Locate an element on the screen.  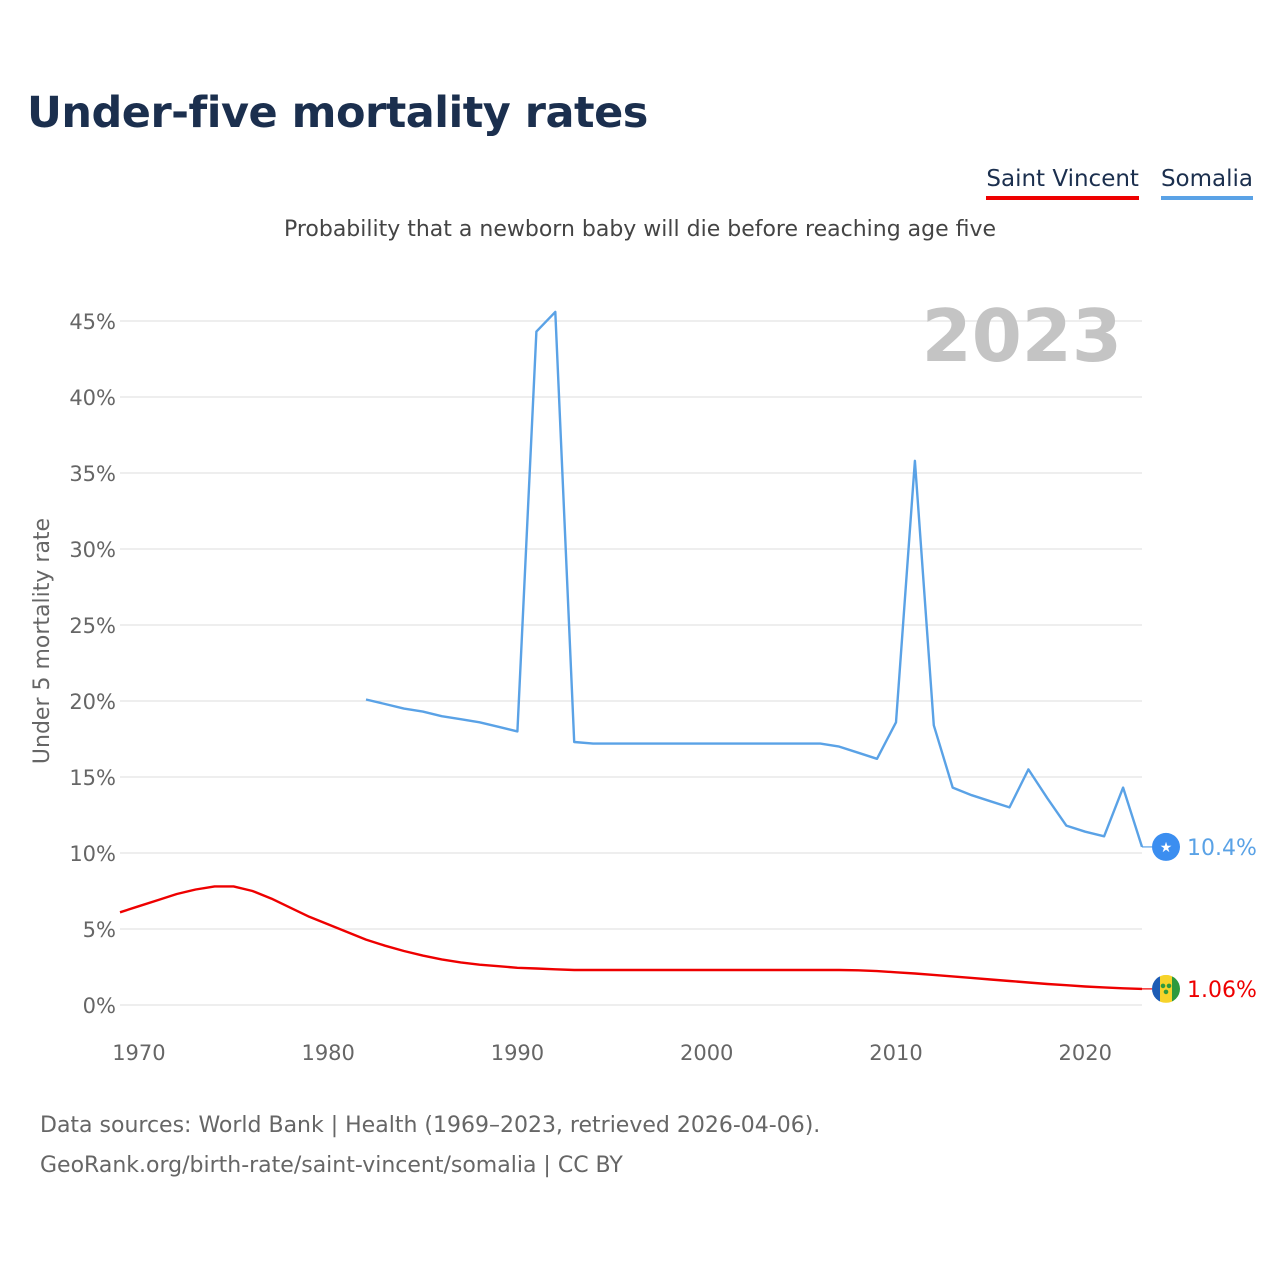
end-label-saint-vincent: 1.06% is located at coordinates (1222, 990).